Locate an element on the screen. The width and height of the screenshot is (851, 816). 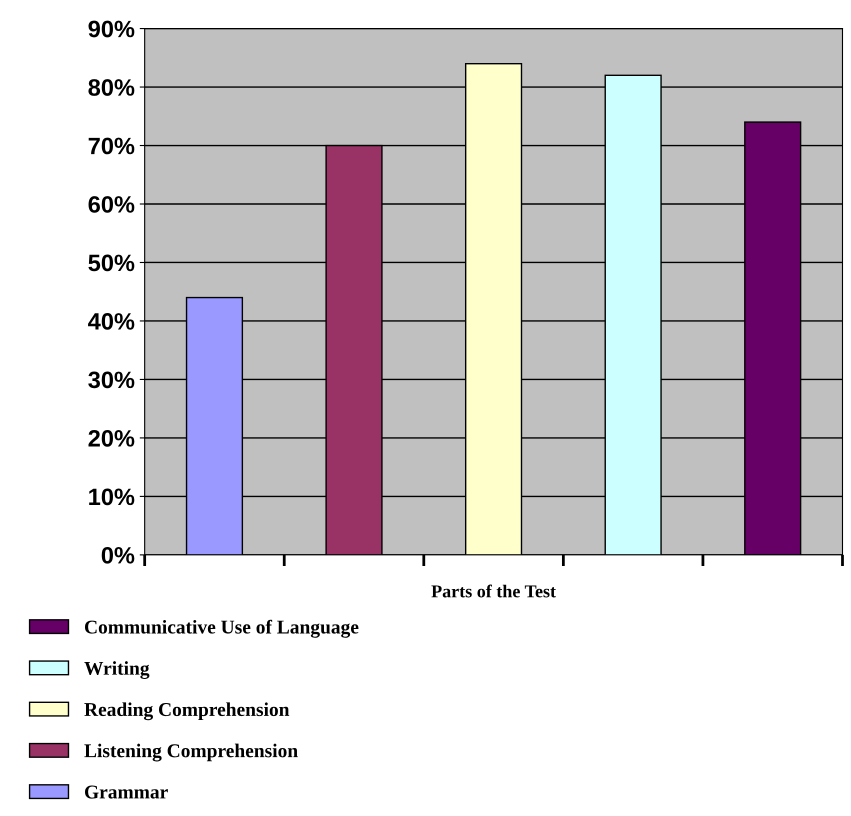
x-axis-title: Parts of the Test is located at coordinates (493, 591).